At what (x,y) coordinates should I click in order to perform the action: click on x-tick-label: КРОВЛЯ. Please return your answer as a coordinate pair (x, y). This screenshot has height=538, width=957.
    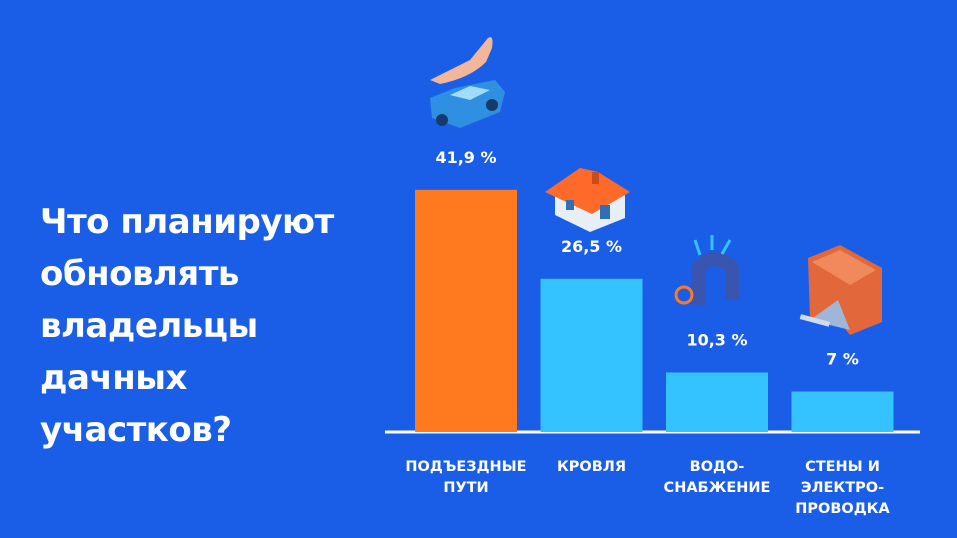
    Looking at the image, I should click on (591, 467).